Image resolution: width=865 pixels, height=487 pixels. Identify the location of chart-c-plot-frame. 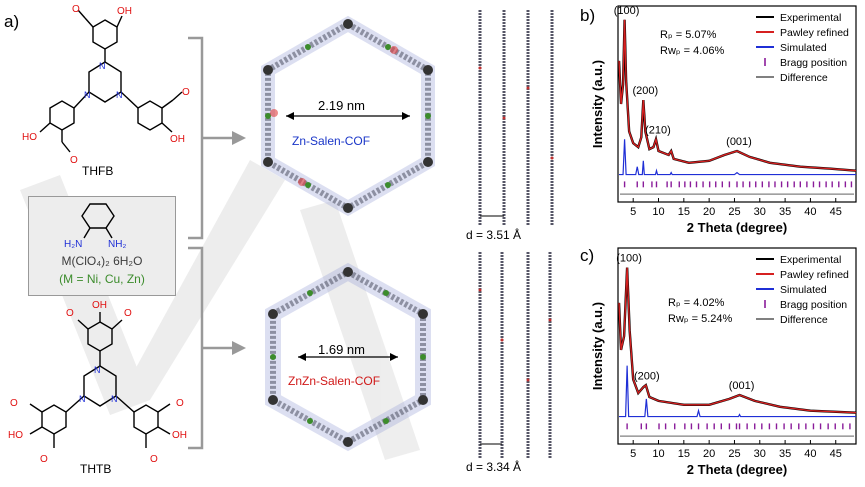
(737, 346).